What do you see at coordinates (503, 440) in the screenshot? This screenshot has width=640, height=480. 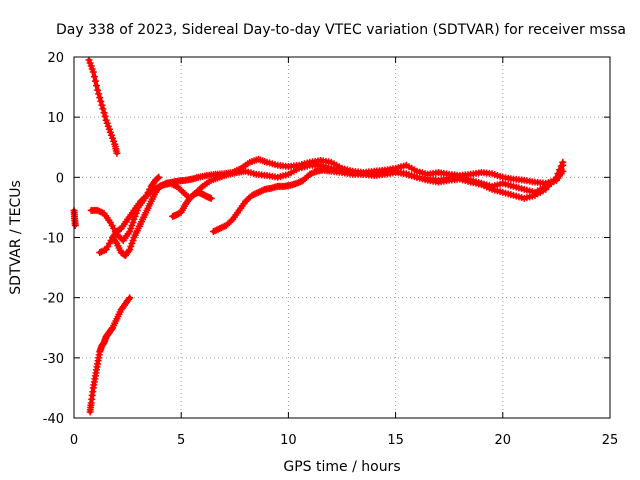 I see `x-tick-label: 20` at bounding box center [503, 440].